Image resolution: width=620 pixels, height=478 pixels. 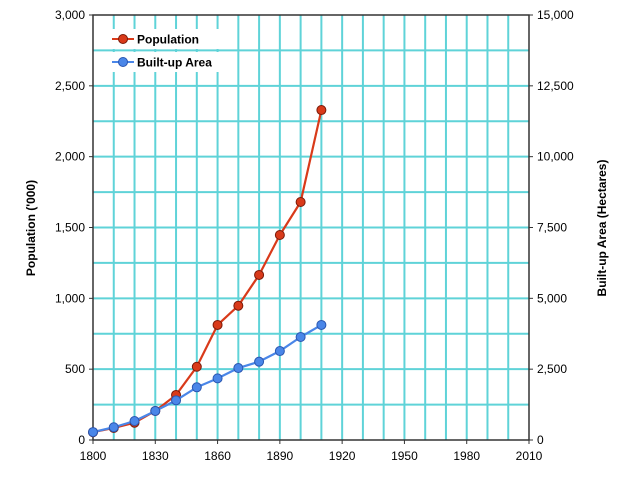 What do you see at coordinates (70, 86) in the screenshot?
I see `y-tick-label: 2,500` at bounding box center [70, 86].